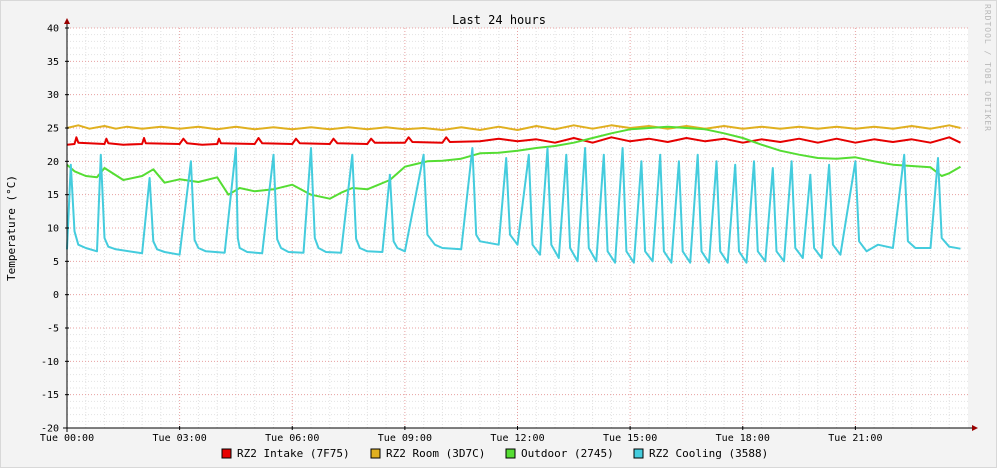 The image size is (997, 468). What do you see at coordinates (405, 438) in the screenshot?
I see `x-tick-label: Tue 09:00` at bounding box center [405, 438].